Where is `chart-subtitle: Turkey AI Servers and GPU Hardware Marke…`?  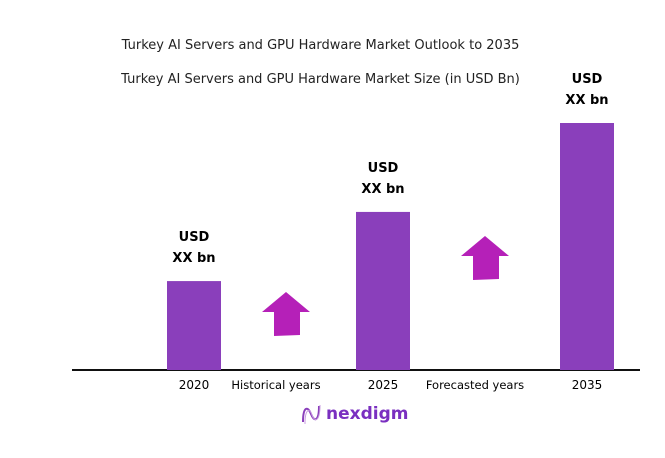 chart-subtitle: Turkey AI Servers and GPU Hardware Marke… is located at coordinates (320, 79).